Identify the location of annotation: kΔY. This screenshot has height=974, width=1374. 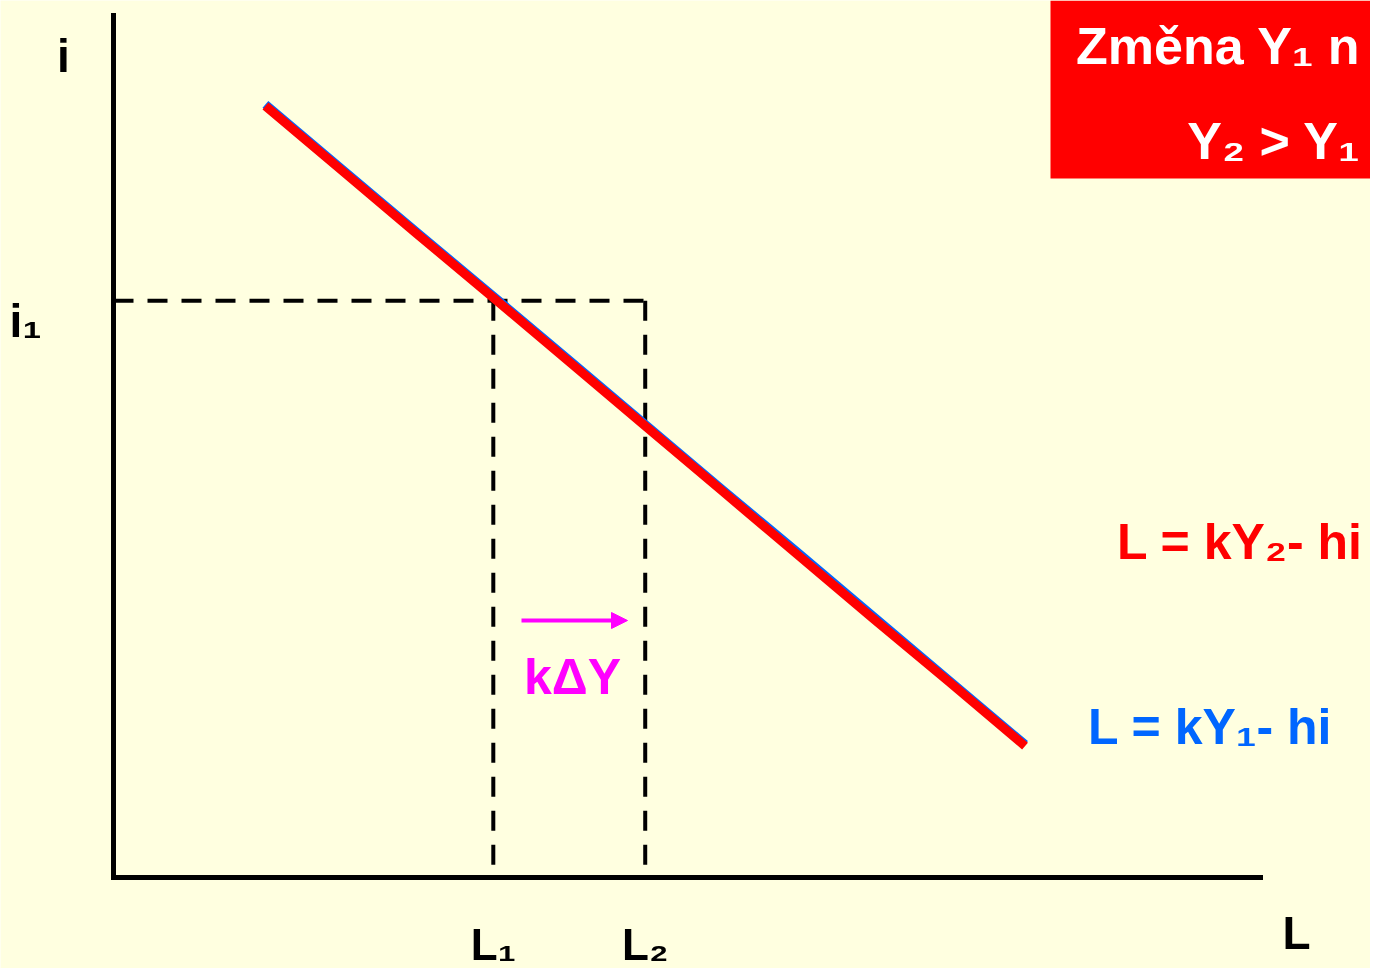
(572, 676).